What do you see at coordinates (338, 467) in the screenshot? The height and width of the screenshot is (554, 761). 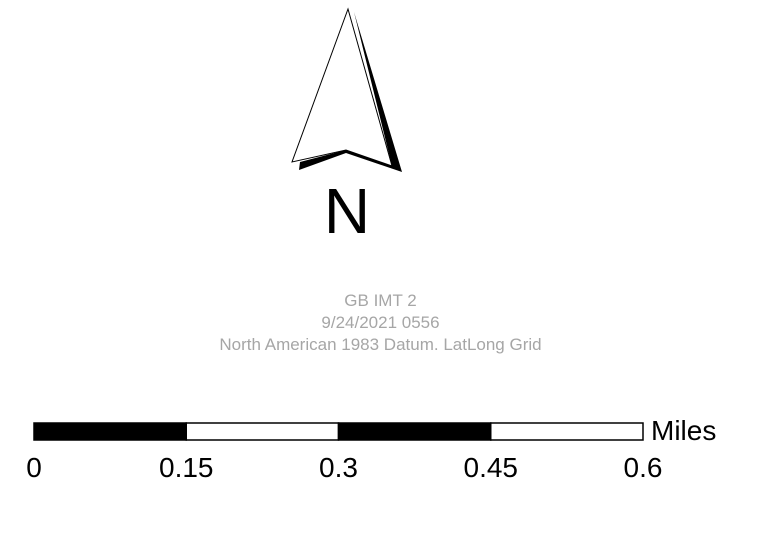 I see `scale-bar-tick-label: 0.3` at bounding box center [338, 467].